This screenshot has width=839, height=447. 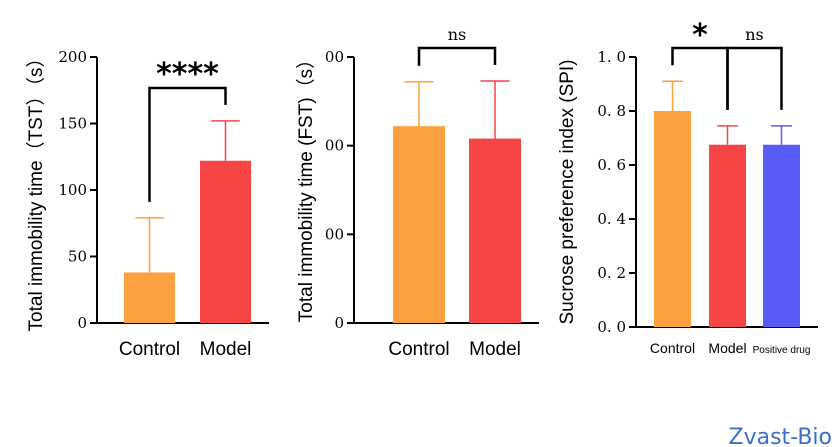 I want to click on y-tick-label: 0. 4, so click(x=611, y=219).